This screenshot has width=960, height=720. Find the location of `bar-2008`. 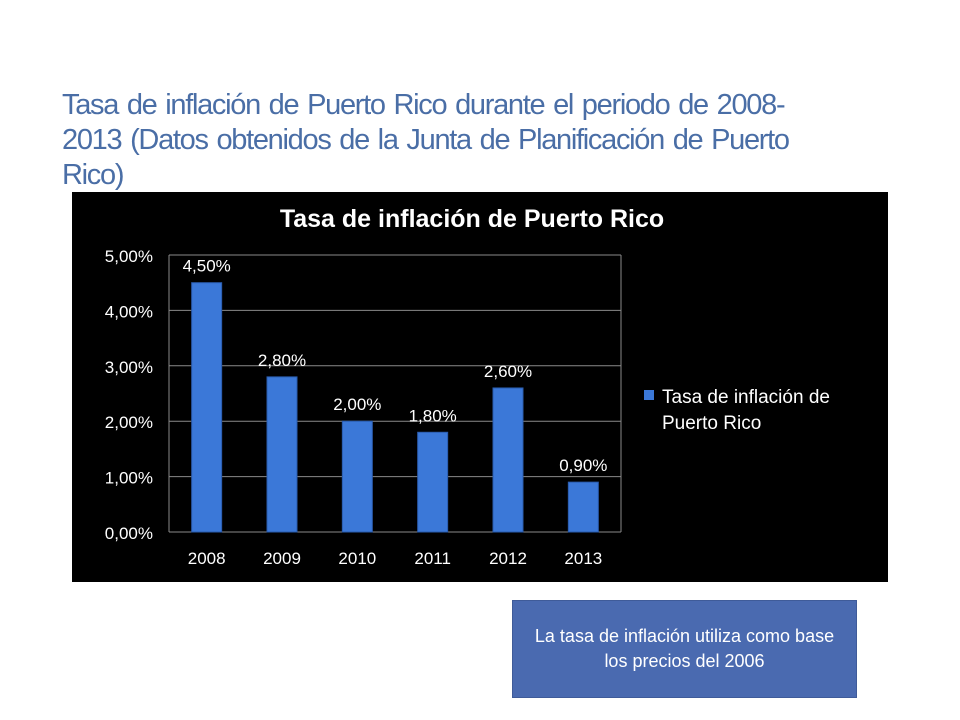

bar-2008 is located at coordinates (207, 407).